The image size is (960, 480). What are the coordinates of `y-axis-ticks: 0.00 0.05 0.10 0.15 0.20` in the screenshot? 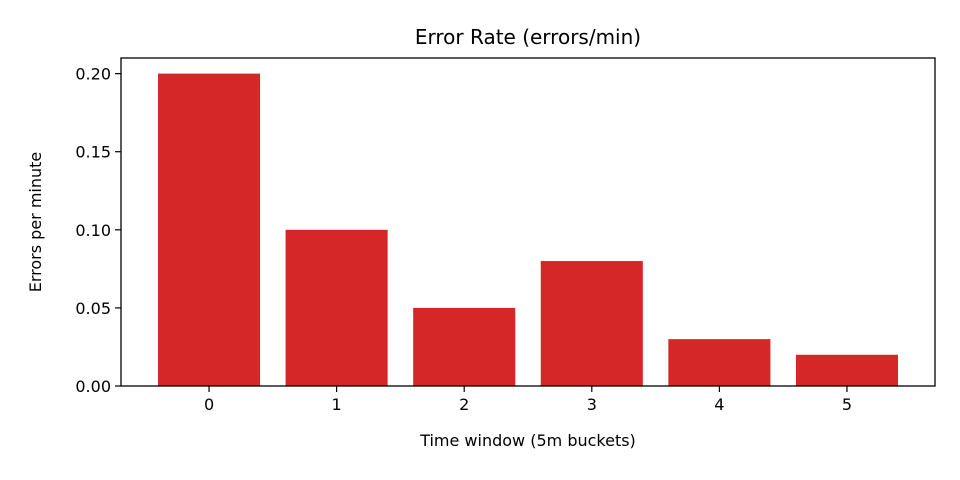 It's located at (98, 230).